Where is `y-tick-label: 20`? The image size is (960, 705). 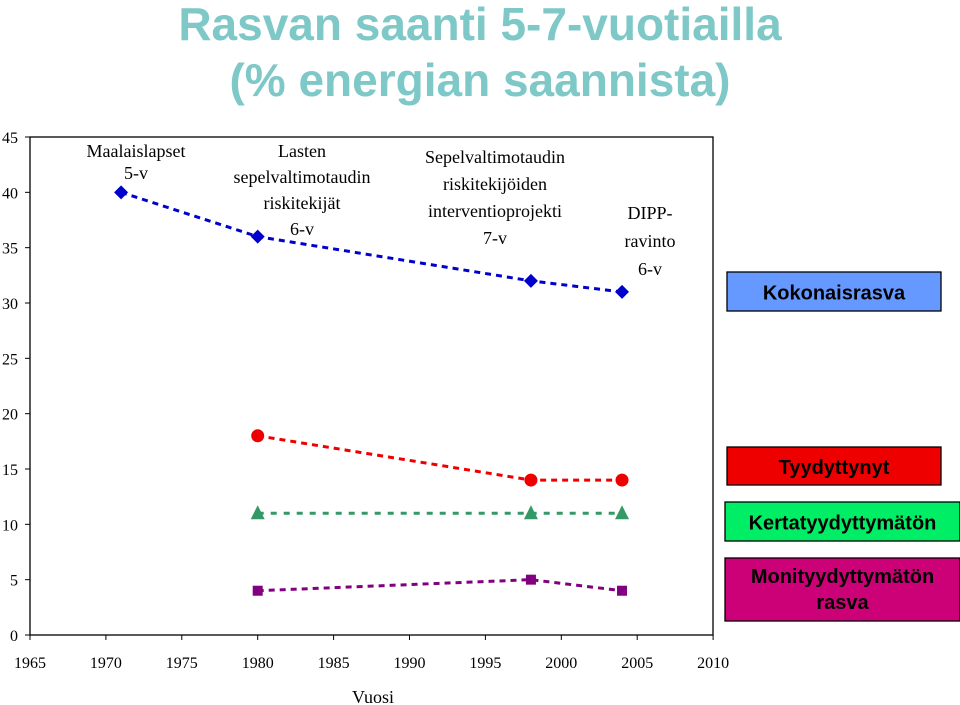
y-tick-label: 20 is located at coordinates (10, 415).